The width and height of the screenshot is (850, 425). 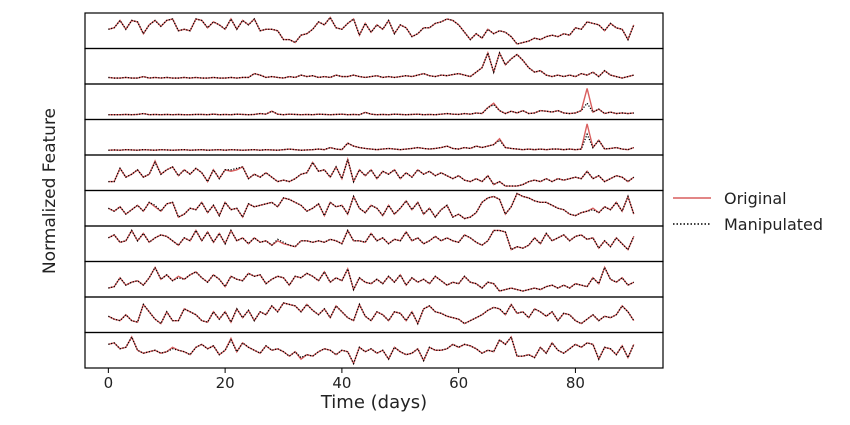 What do you see at coordinates (373, 402) in the screenshot?
I see `x-axis-label: Time (days)` at bounding box center [373, 402].